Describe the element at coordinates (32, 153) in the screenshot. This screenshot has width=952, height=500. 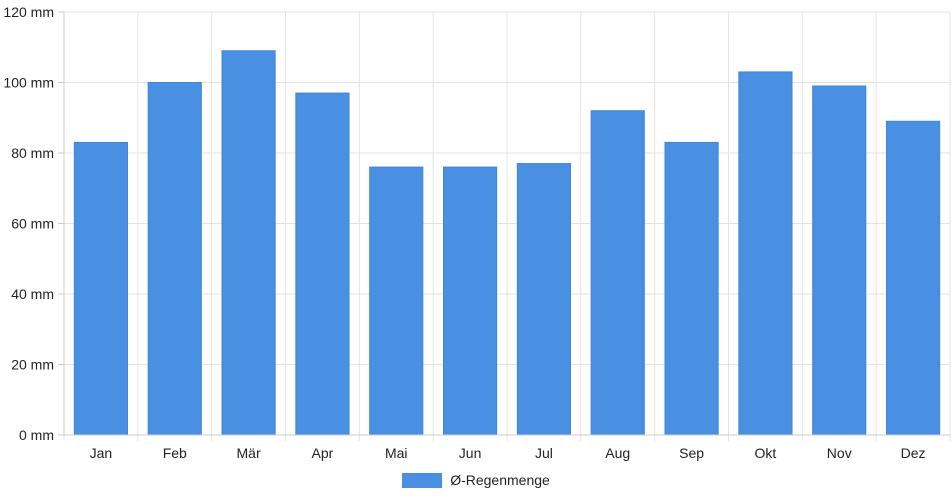
I see `y-tick-label: 80 mm` at that location.